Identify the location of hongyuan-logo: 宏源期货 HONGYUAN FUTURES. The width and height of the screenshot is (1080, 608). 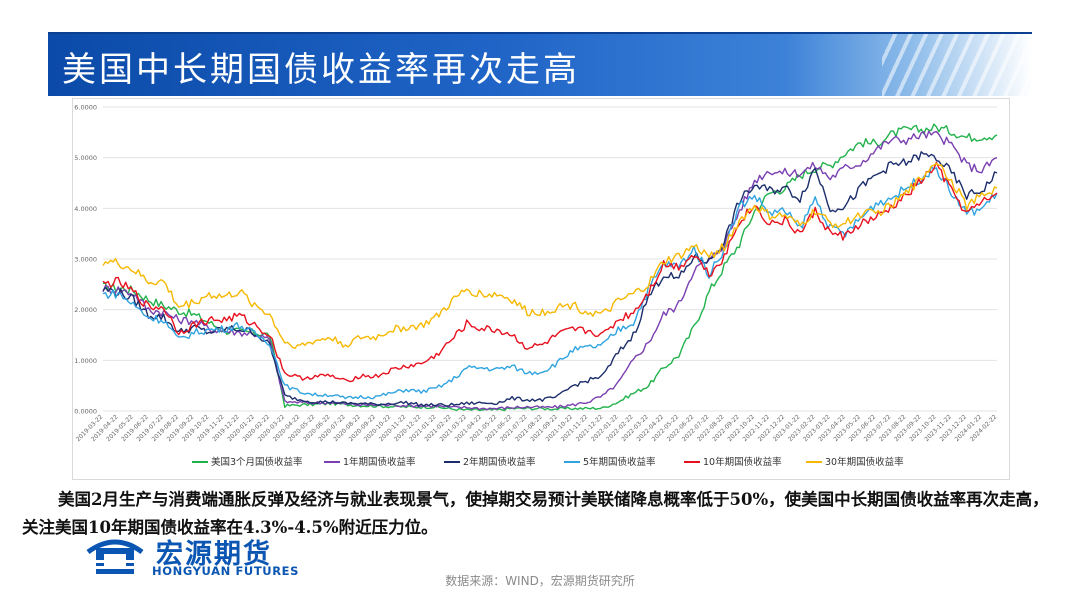
(195, 555).